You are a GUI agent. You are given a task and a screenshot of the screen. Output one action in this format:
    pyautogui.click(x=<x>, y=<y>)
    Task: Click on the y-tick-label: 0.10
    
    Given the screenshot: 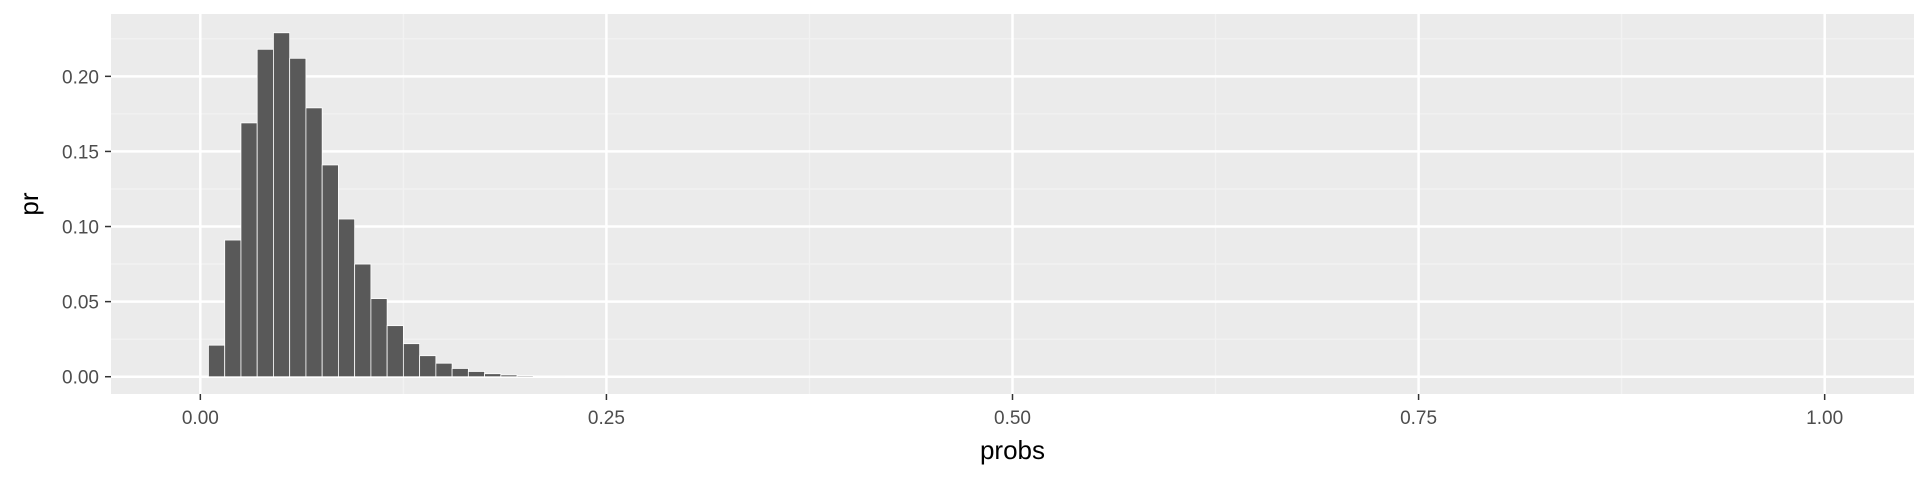 What is the action you would take?
    pyautogui.click(x=80, y=228)
    